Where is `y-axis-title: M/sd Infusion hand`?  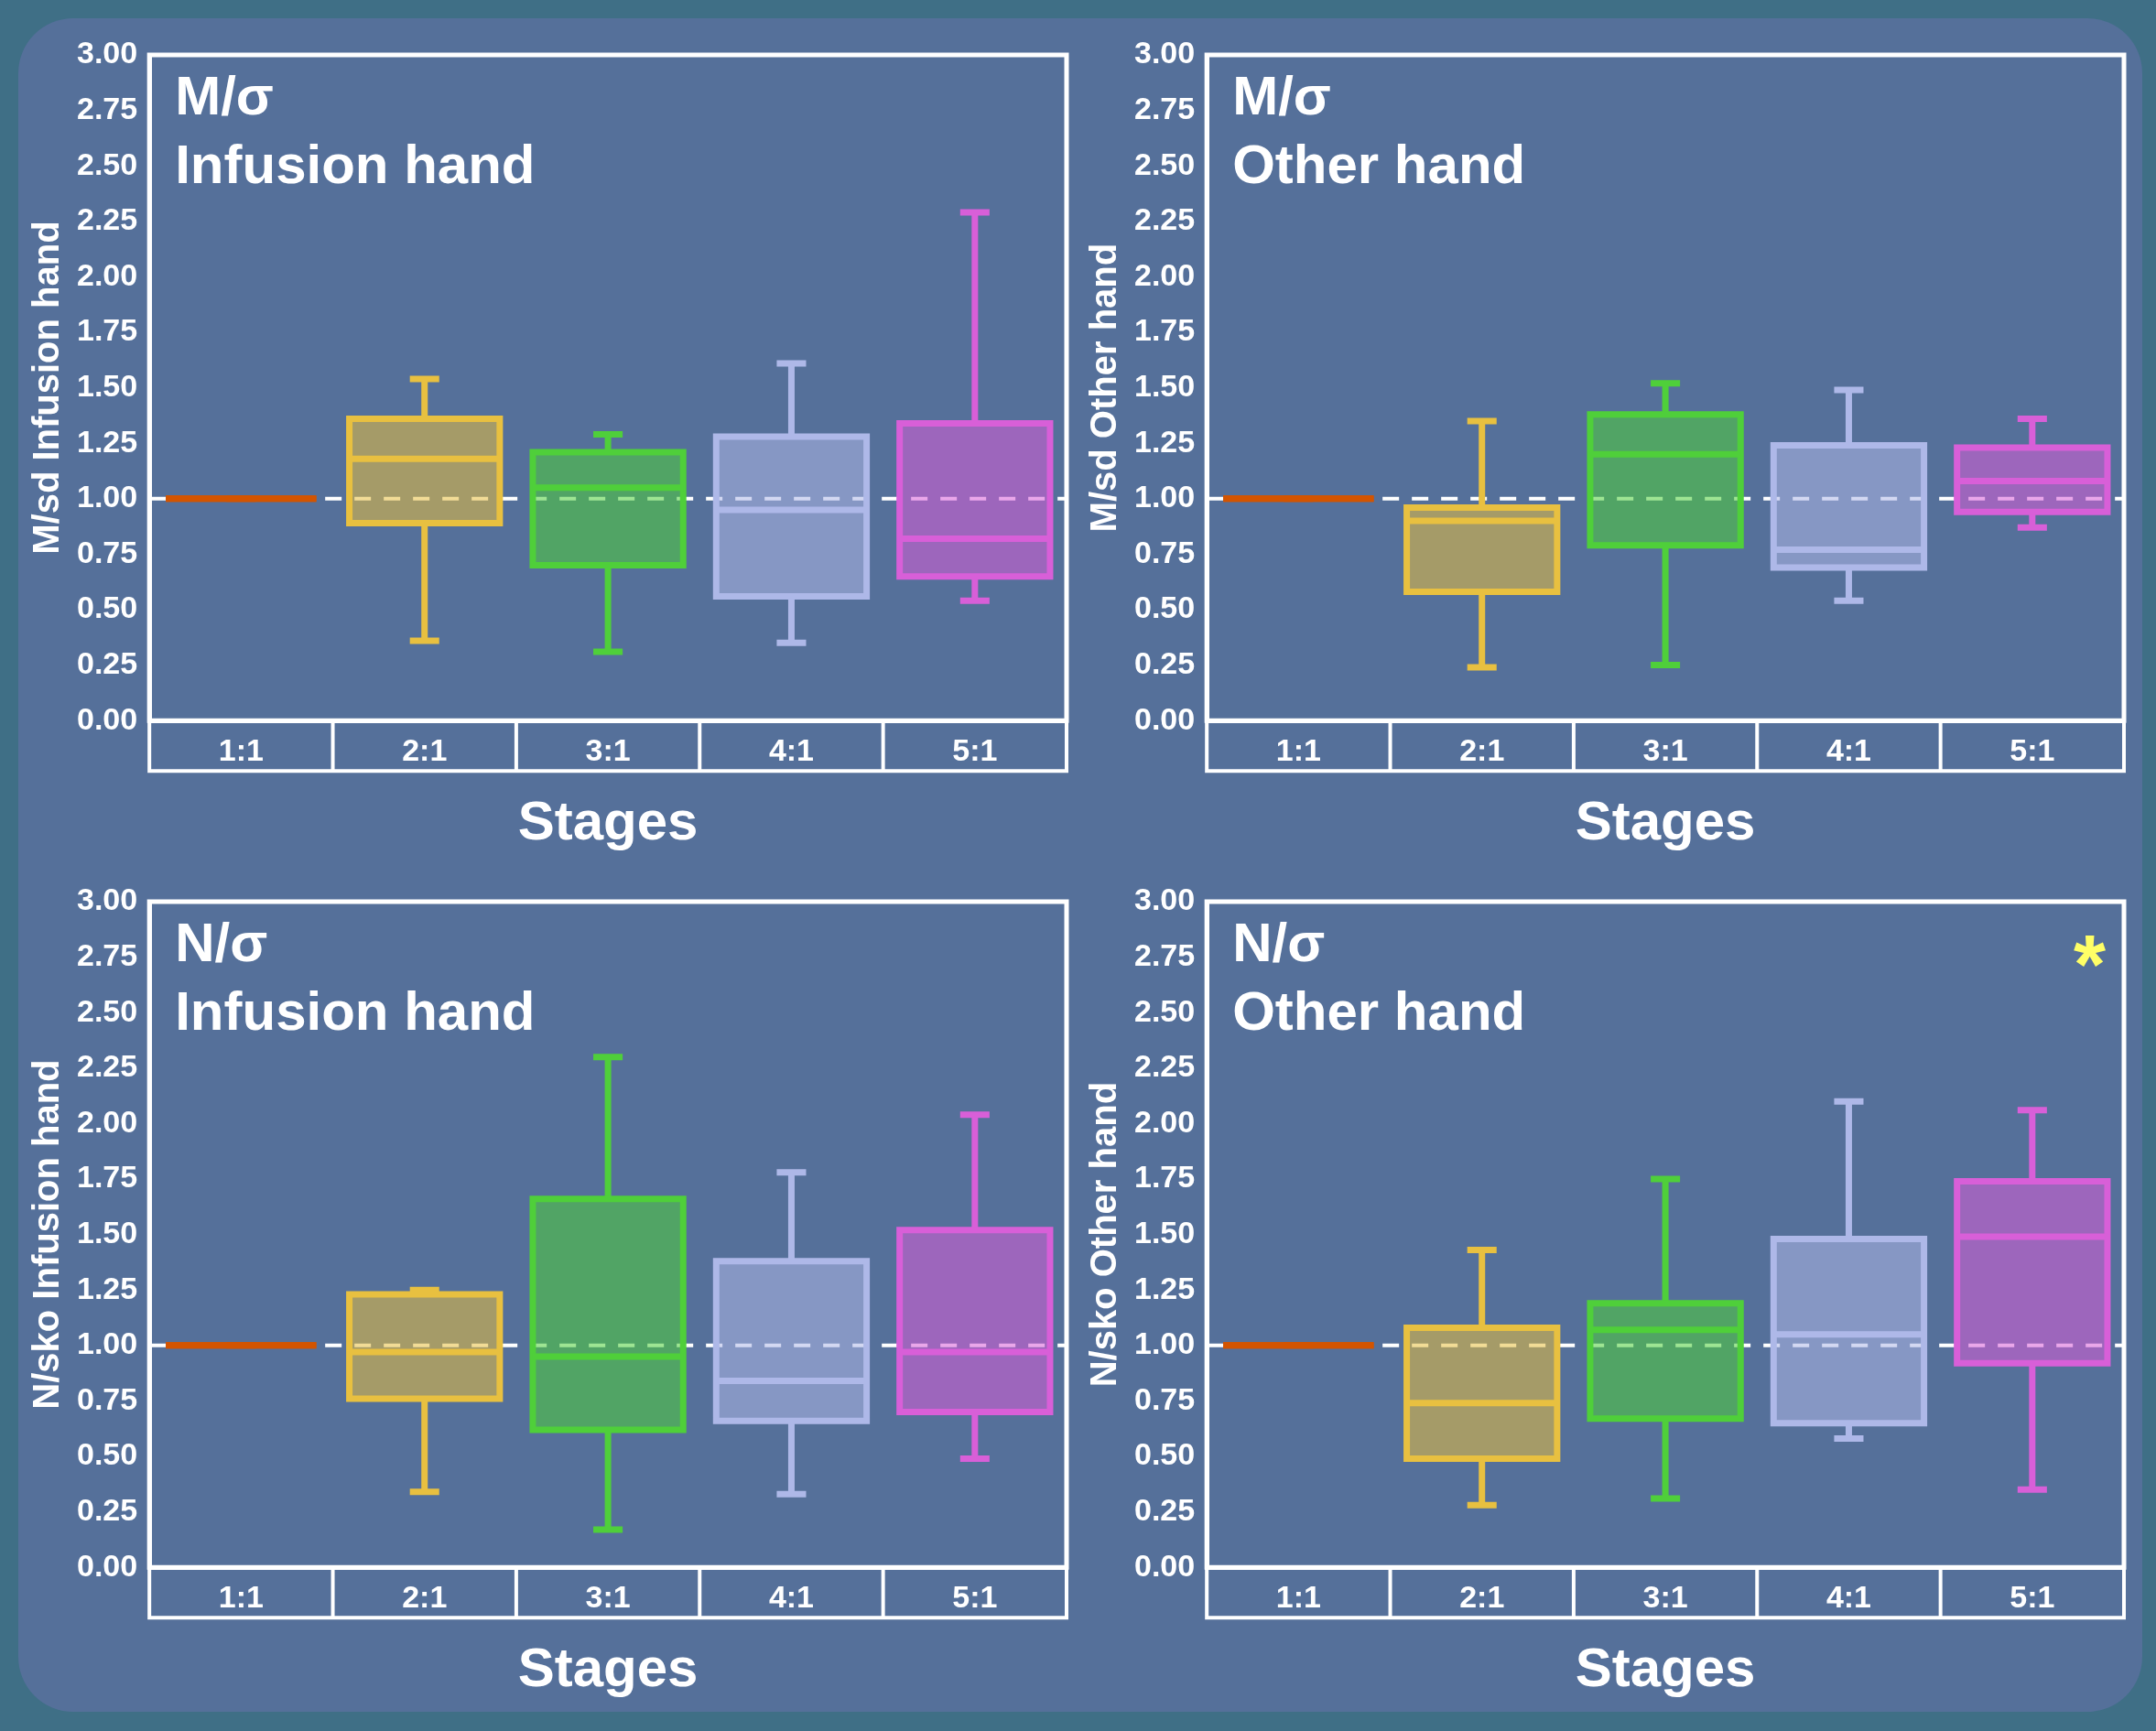 y-axis-title: M/sd Infusion hand is located at coordinates (47, 388).